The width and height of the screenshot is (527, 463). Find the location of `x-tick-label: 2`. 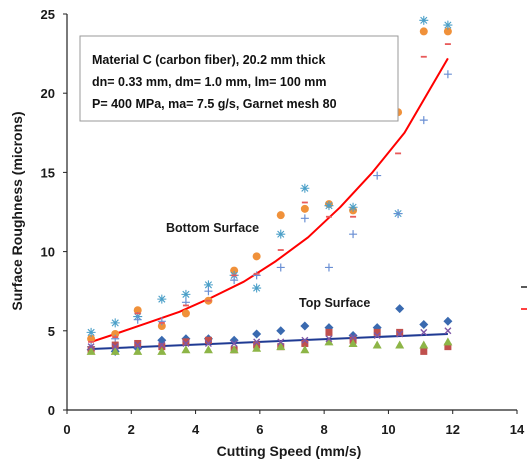

x-tick-label: 2 is located at coordinates (131, 429).